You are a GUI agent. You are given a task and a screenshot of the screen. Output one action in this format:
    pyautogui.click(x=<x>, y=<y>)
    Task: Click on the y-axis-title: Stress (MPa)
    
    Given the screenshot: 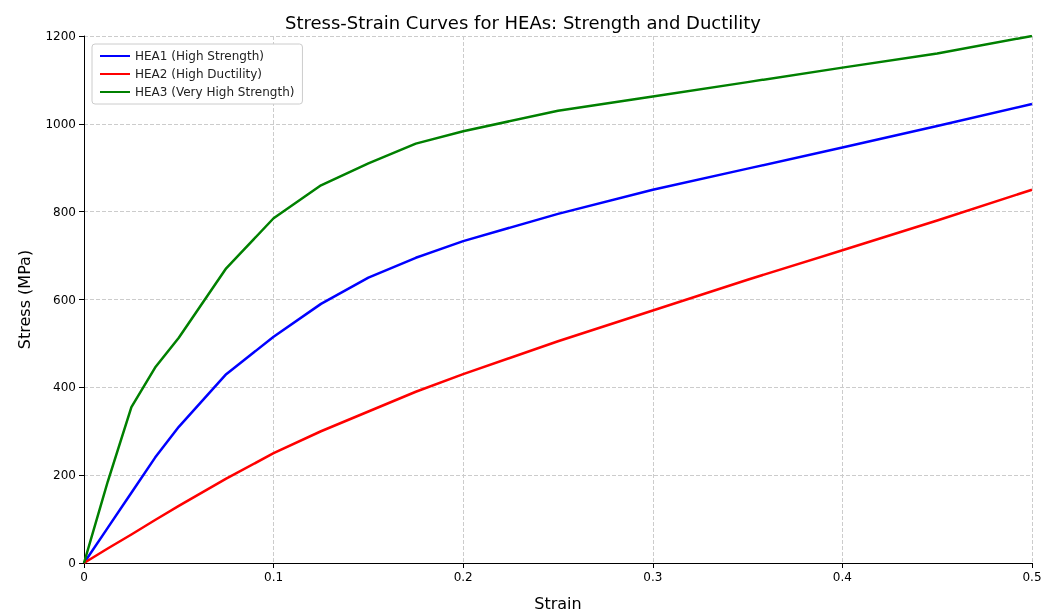 What is the action you would take?
    pyautogui.click(x=24, y=299)
    